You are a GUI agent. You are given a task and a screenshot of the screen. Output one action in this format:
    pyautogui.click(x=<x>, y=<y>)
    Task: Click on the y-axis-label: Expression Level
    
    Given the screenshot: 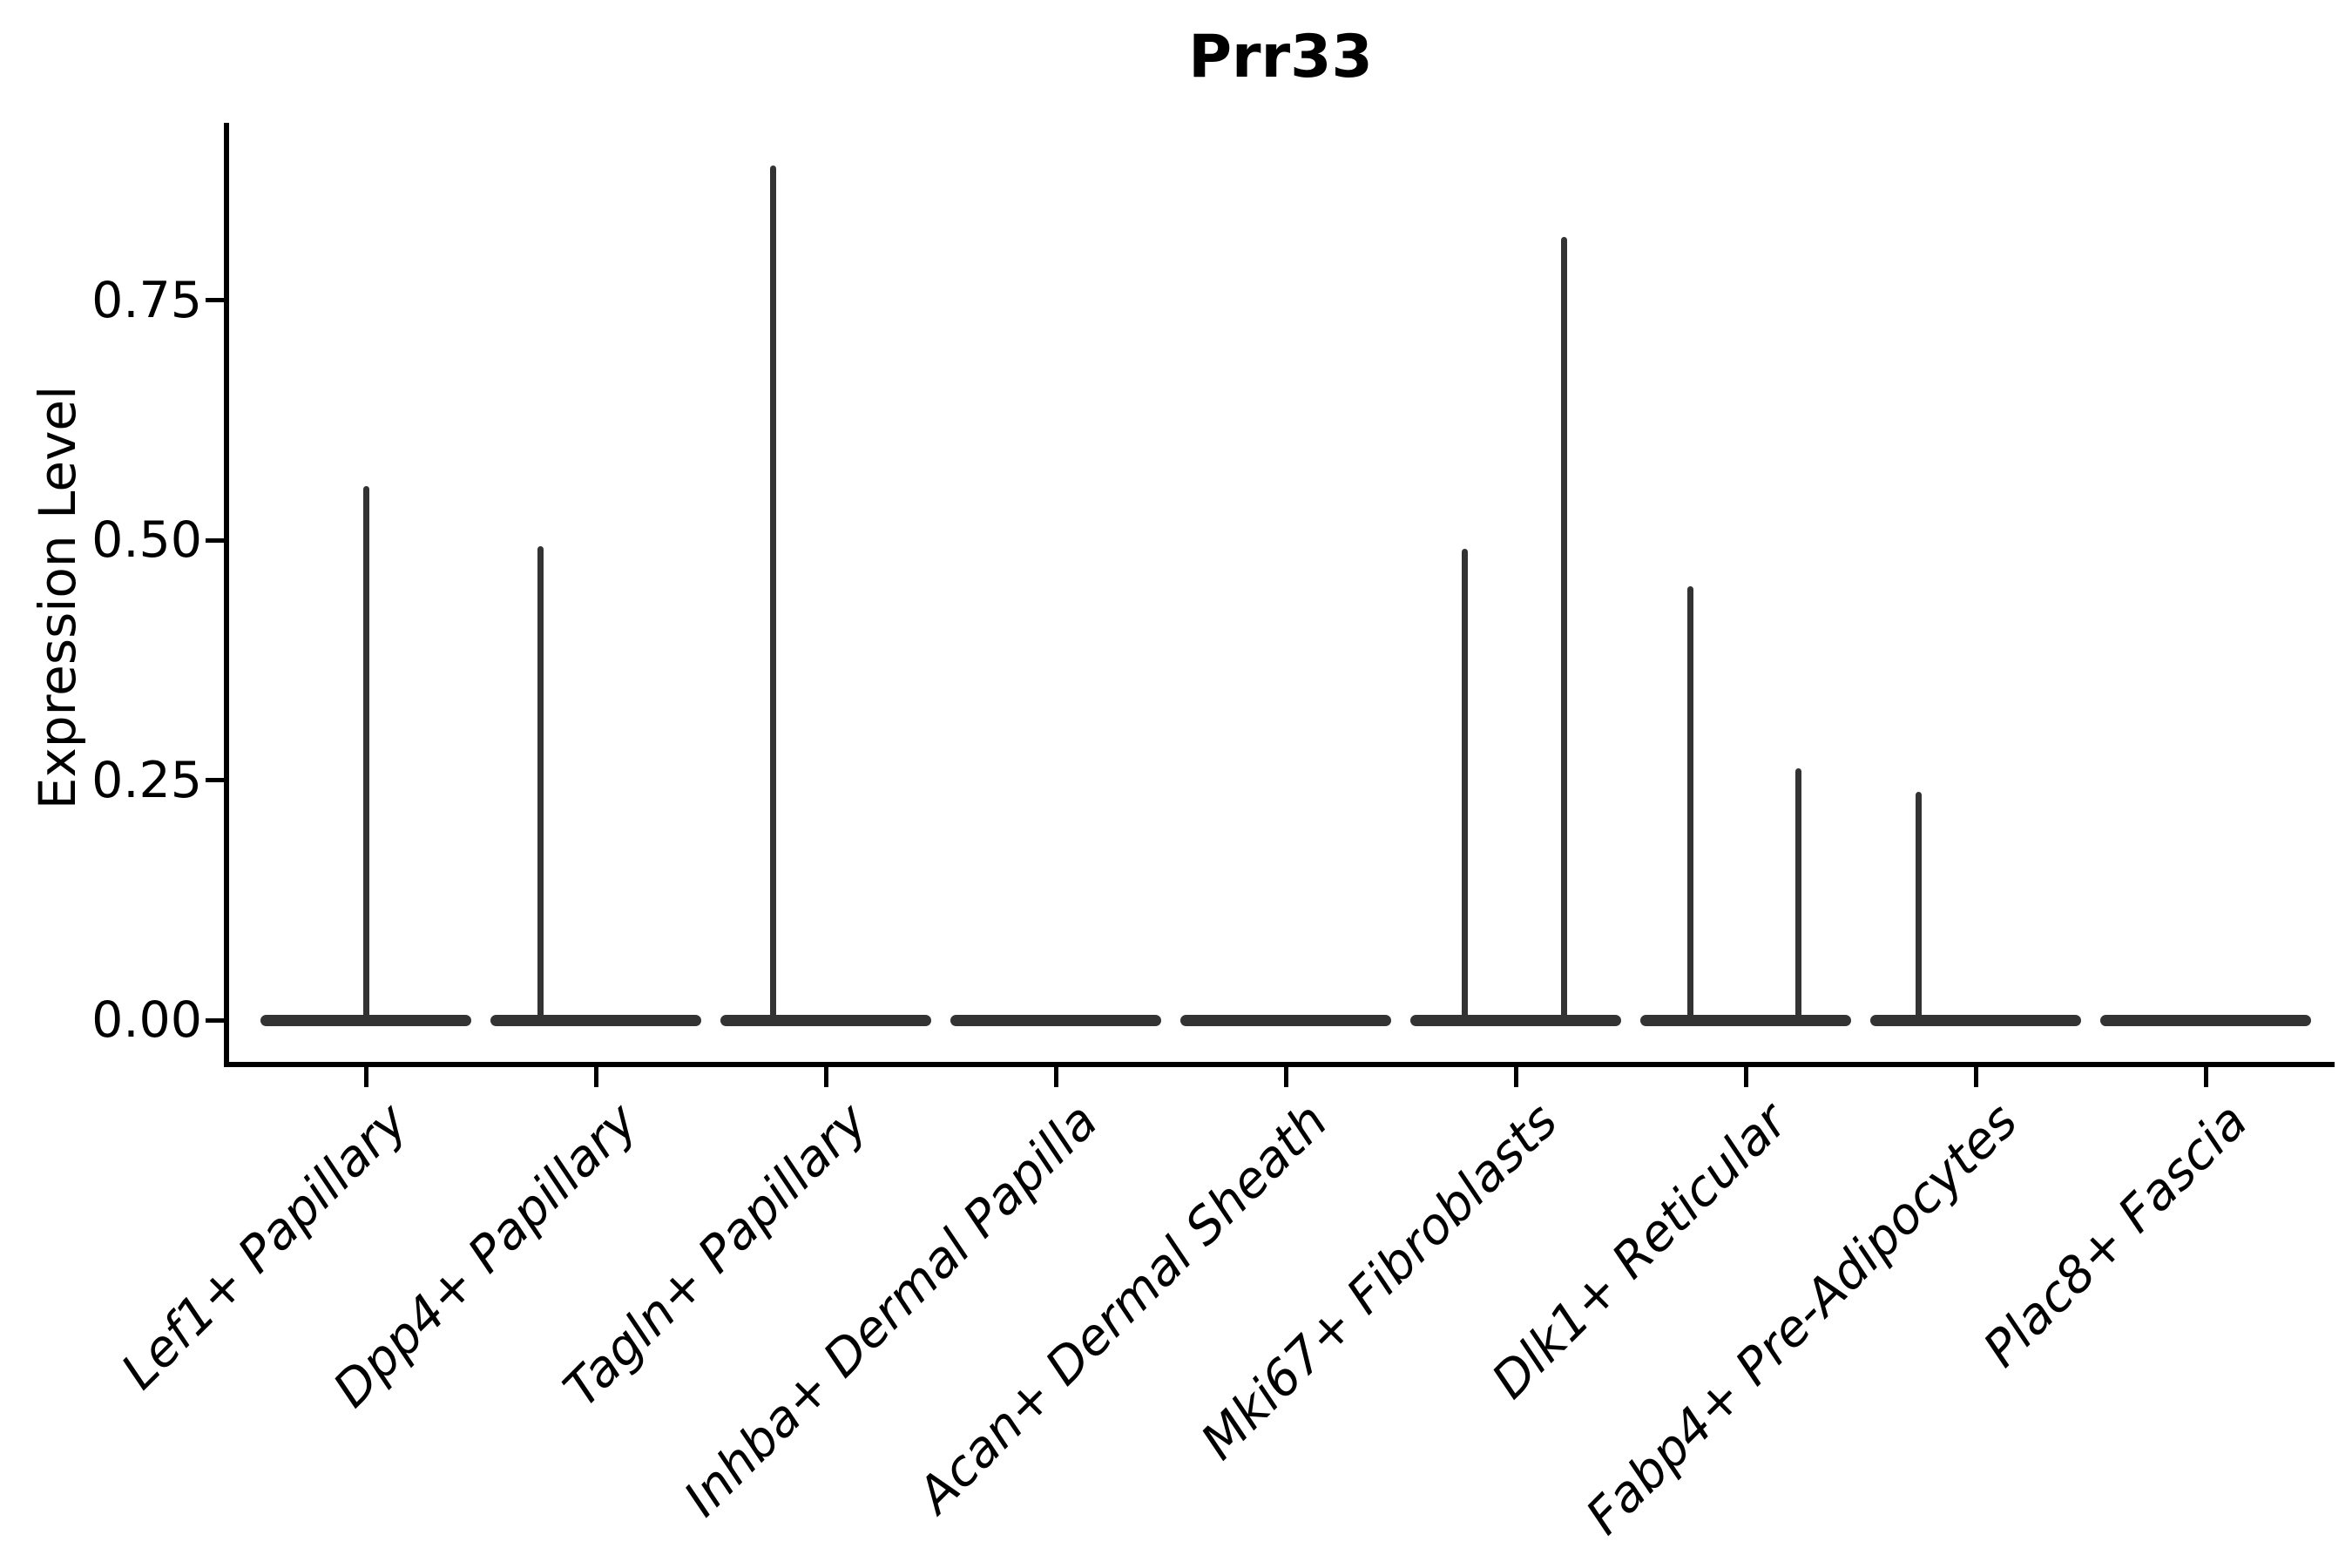 What is the action you would take?
    pyautogui.click(x=58, y=597)
    